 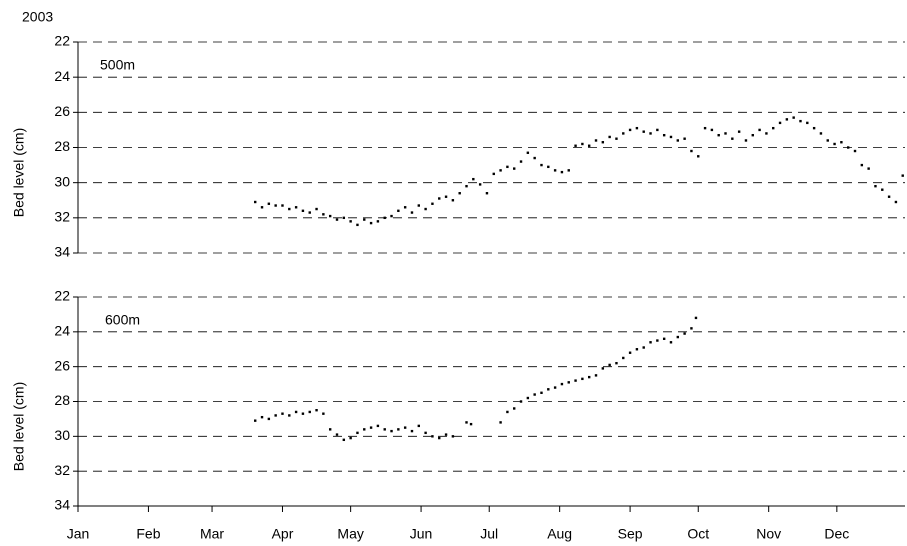 I want to click on x-tick-label: Feb, so click(x=148, y=534).